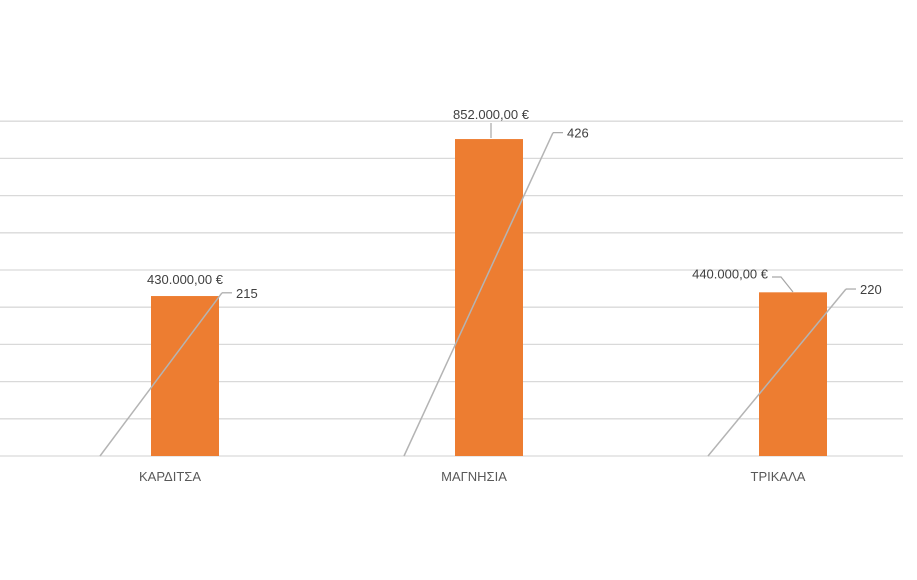  I want to click on bar-data-label: 440.000,00 €, so click(730, 273).